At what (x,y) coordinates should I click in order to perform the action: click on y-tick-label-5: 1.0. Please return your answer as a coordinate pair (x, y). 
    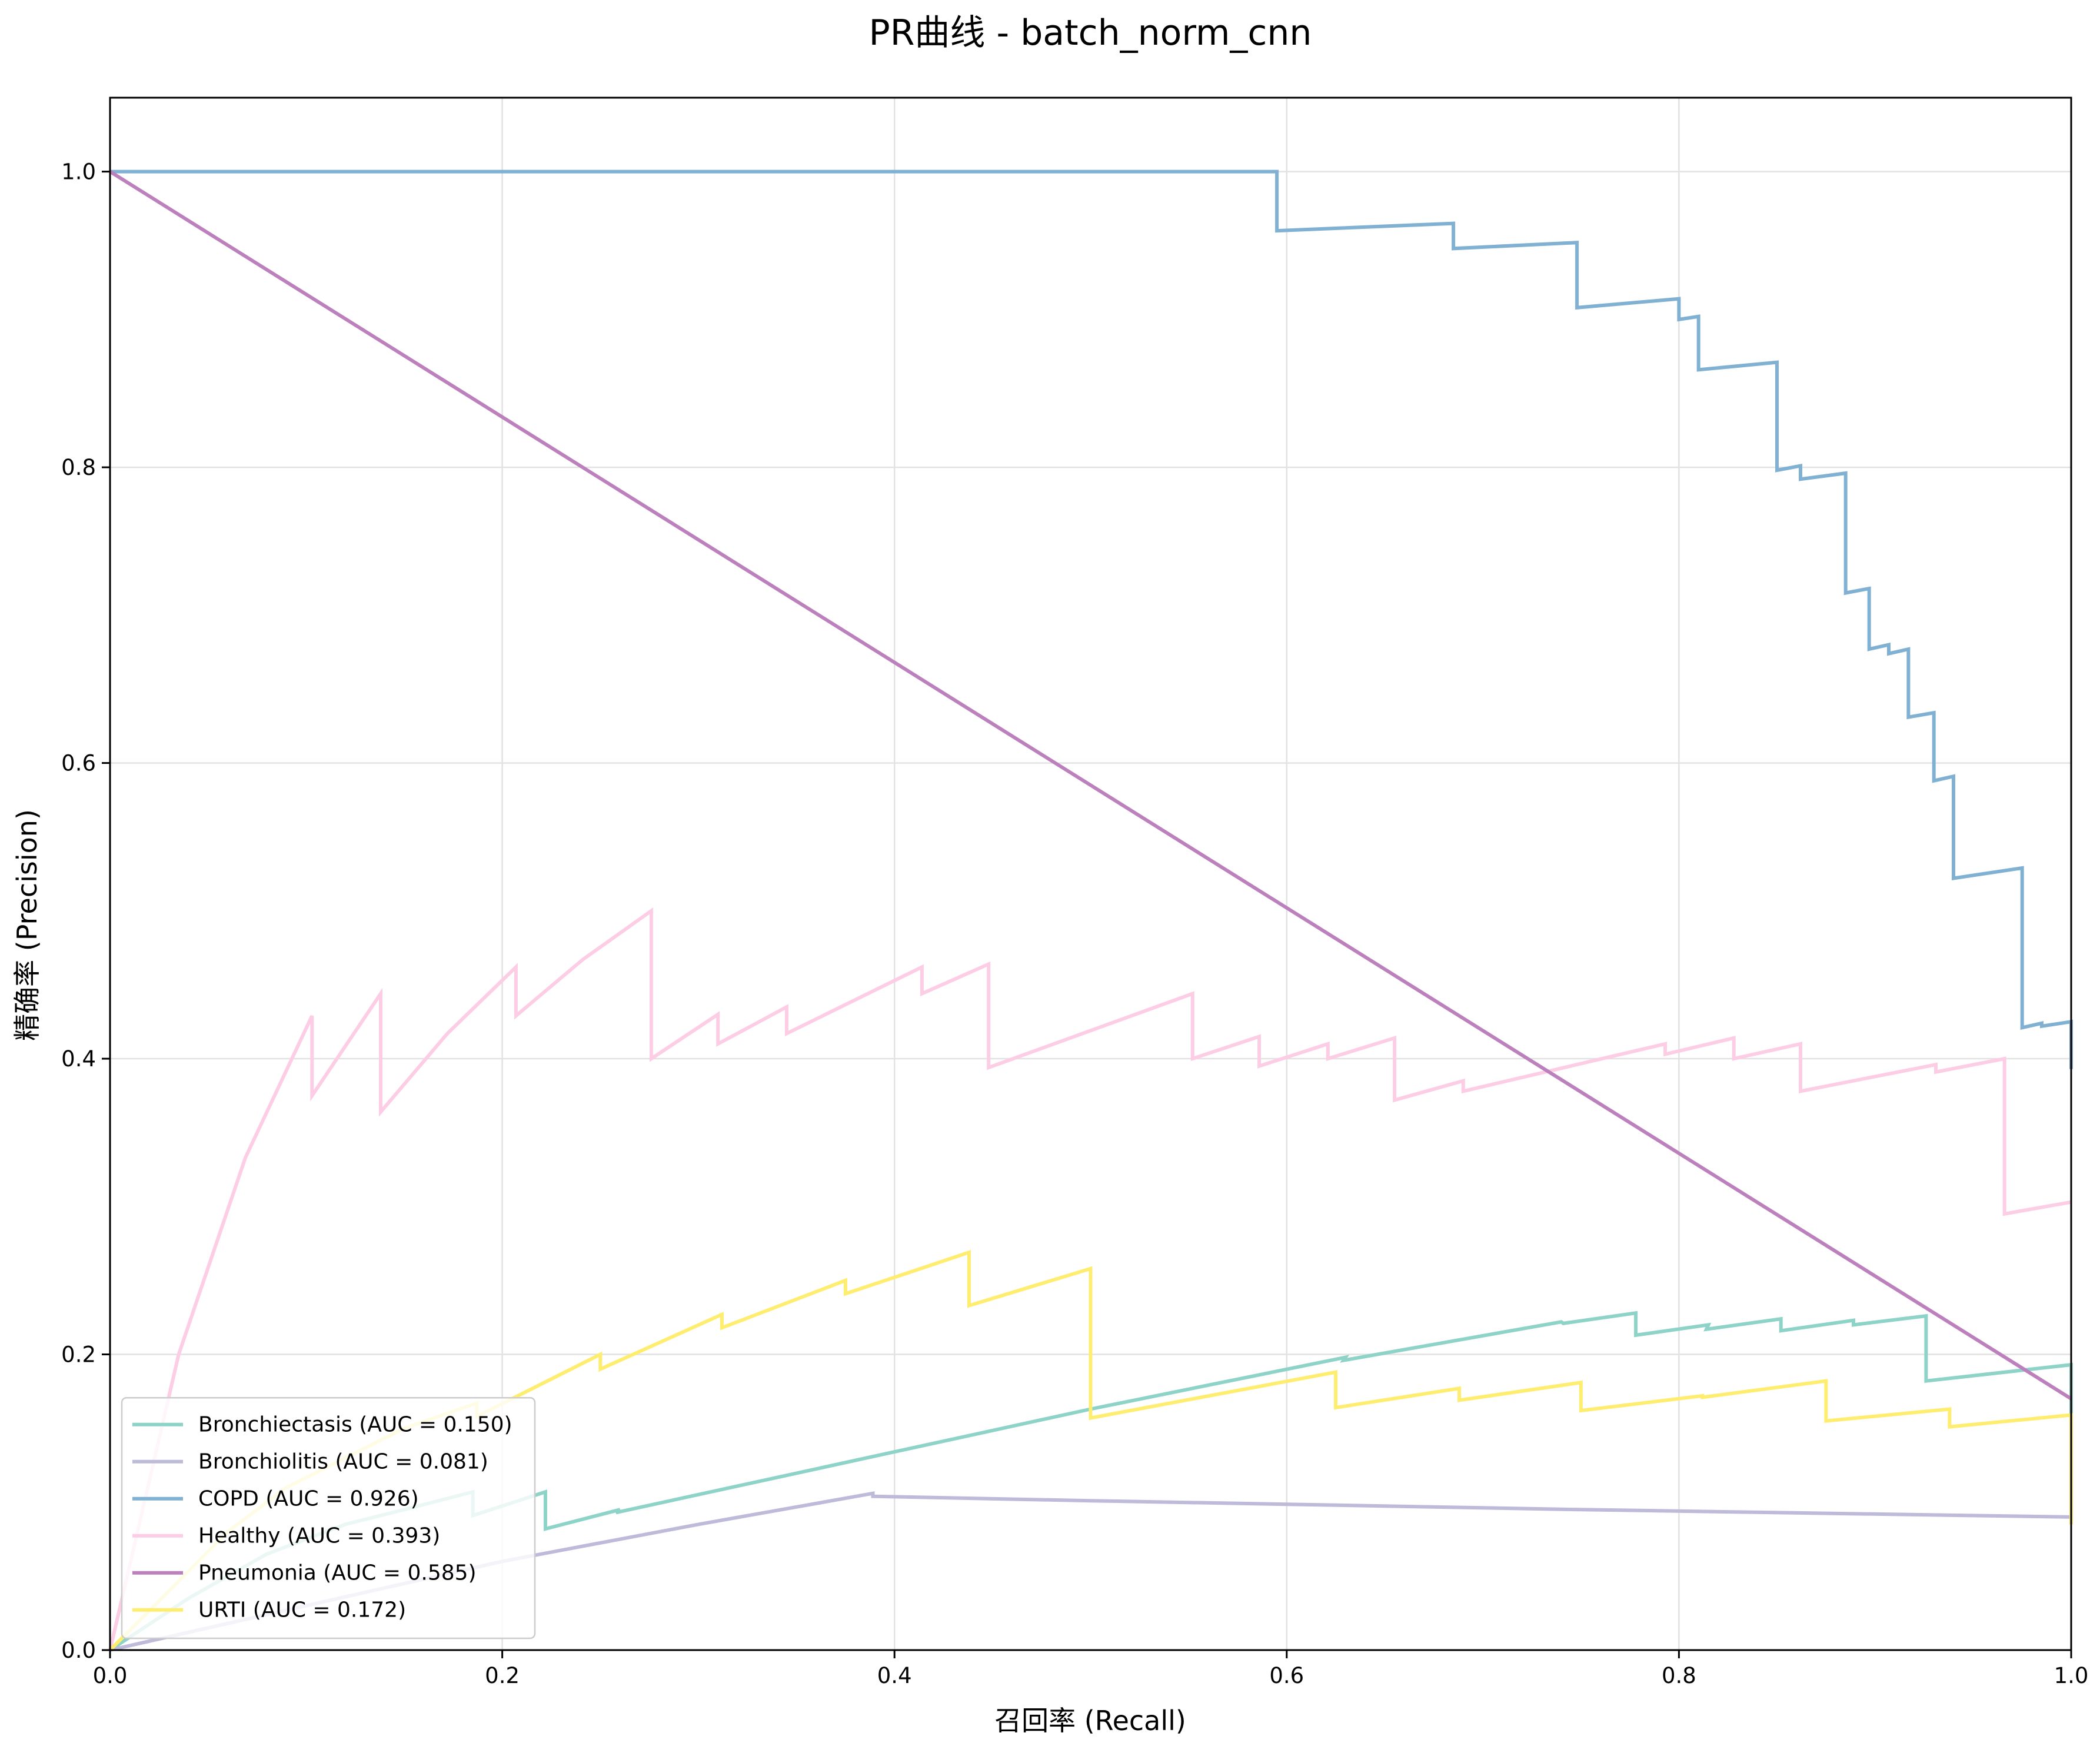
    Looking at the image, I should click on (78, 172).